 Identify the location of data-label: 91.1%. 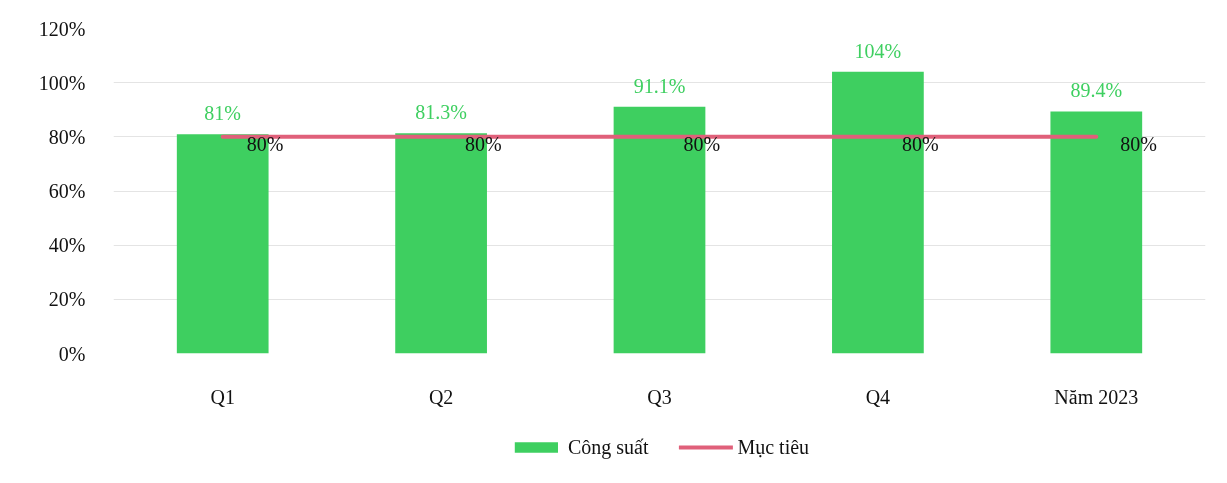
(659, 85).